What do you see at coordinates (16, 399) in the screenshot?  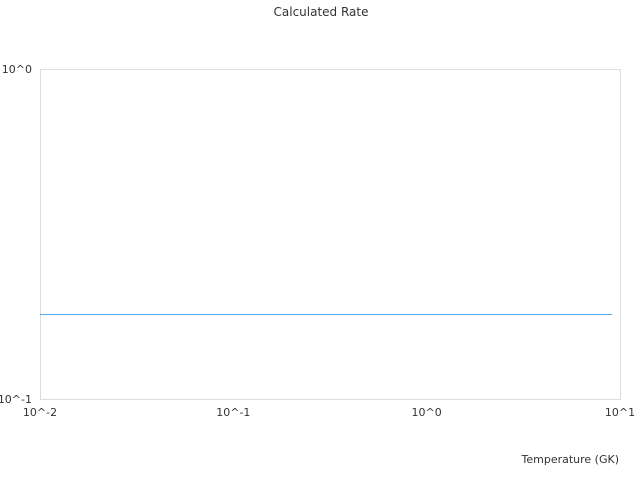 I see `y-tick-label: 10^-1` at bounding box center [16, 399].